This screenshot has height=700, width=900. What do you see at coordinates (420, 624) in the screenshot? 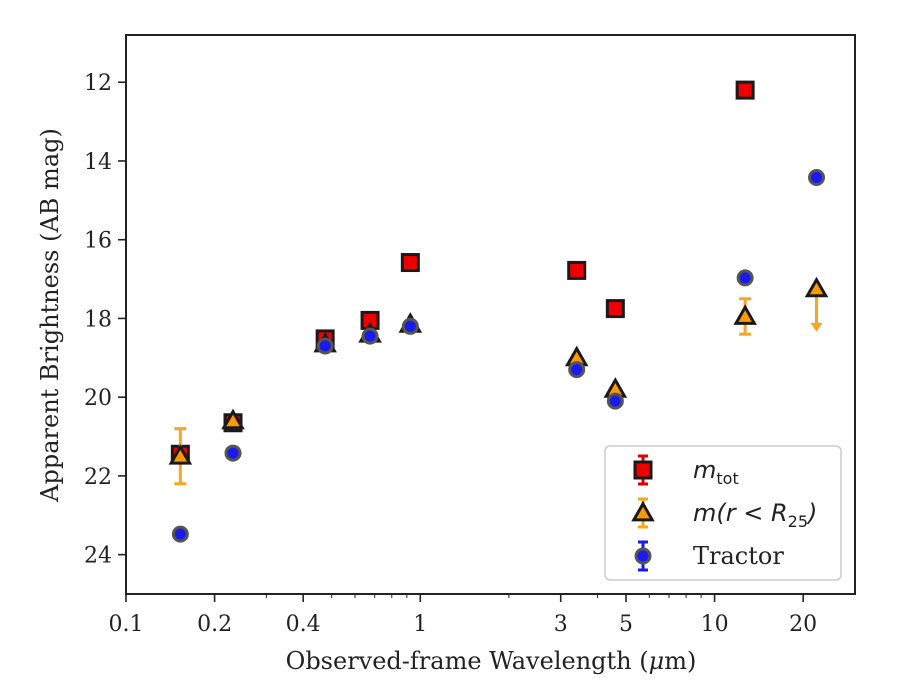
I see `x-tick-label: 1` at bounding box center [420, 624].